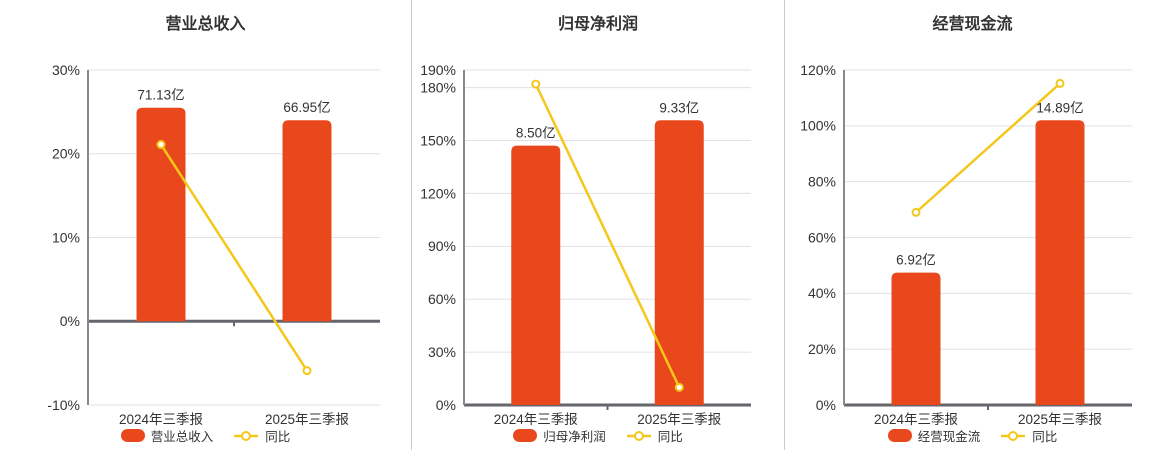 Image resolution: width=1160 pixels, height=450 pixels. I want to click on y-tick-label: 190%, so click(438, 70).